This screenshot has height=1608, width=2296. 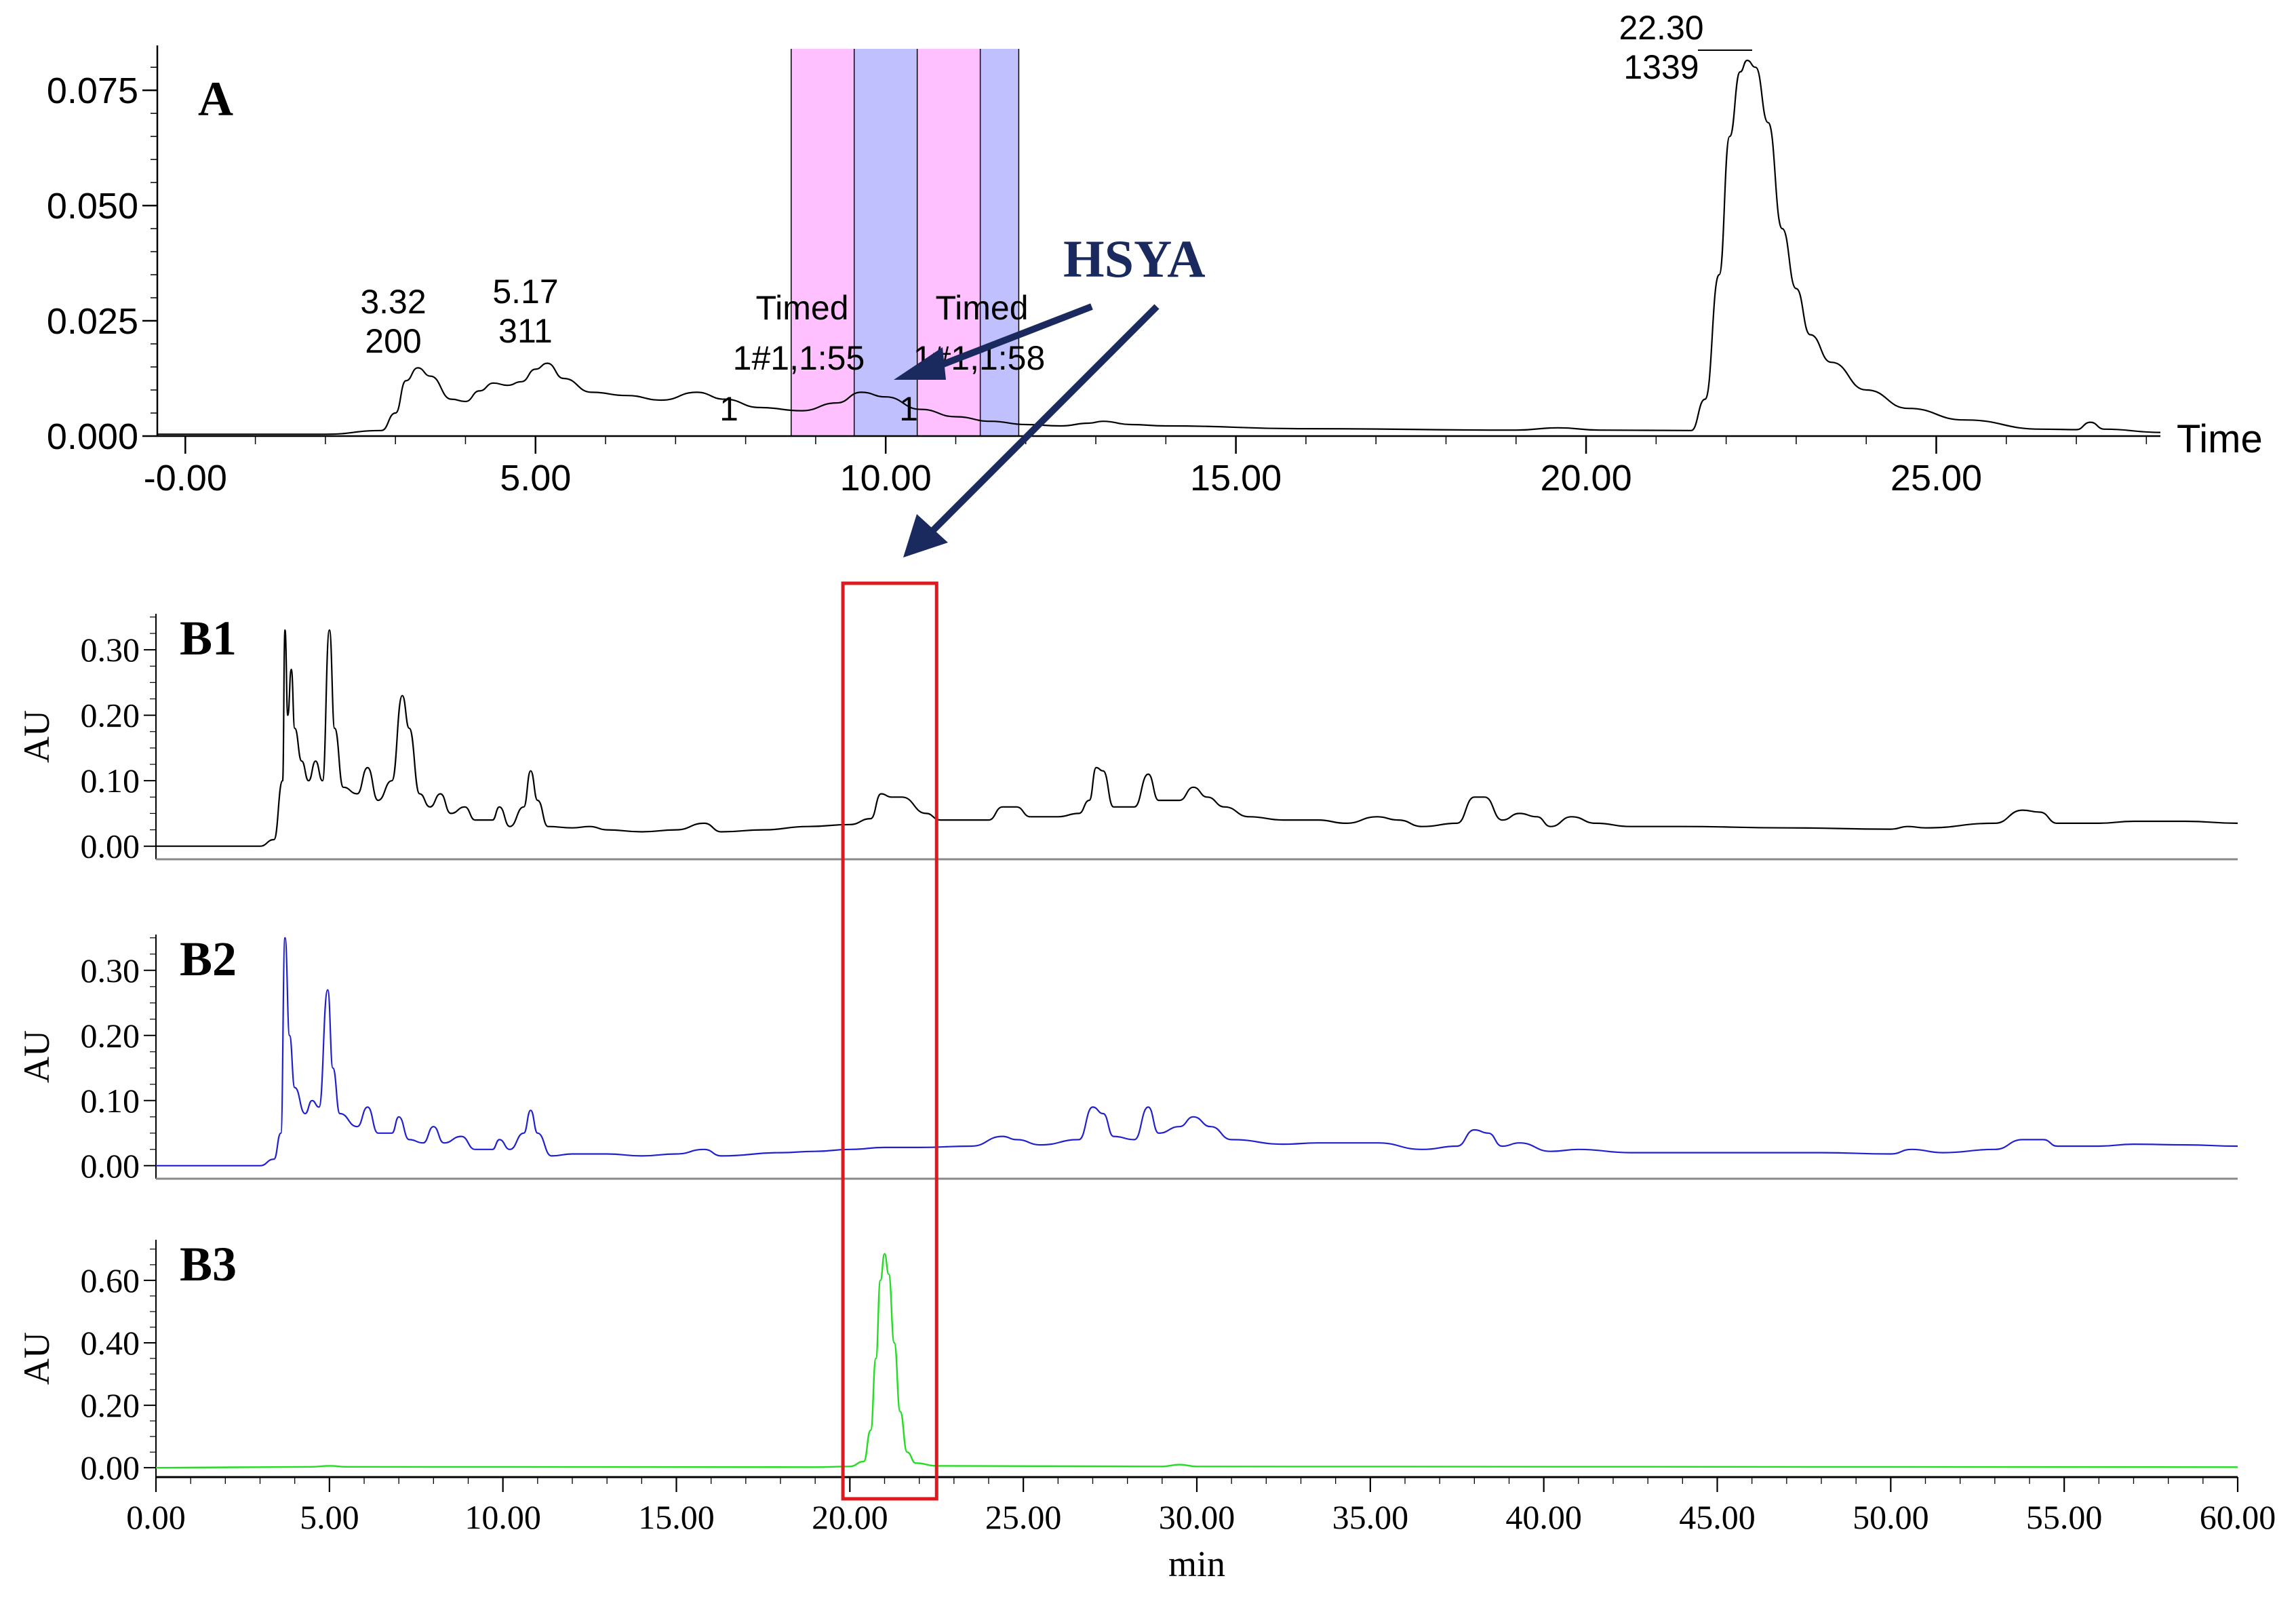 I want to click on y-tick-label: 0.025, so click(x=93, y=321).